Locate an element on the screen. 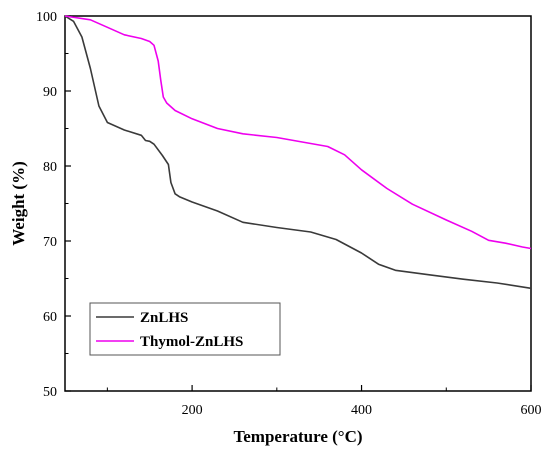 This screenshot has width=550, height=458. x-axis-title: Temperature (°C) is located at coordinates (297, 436).